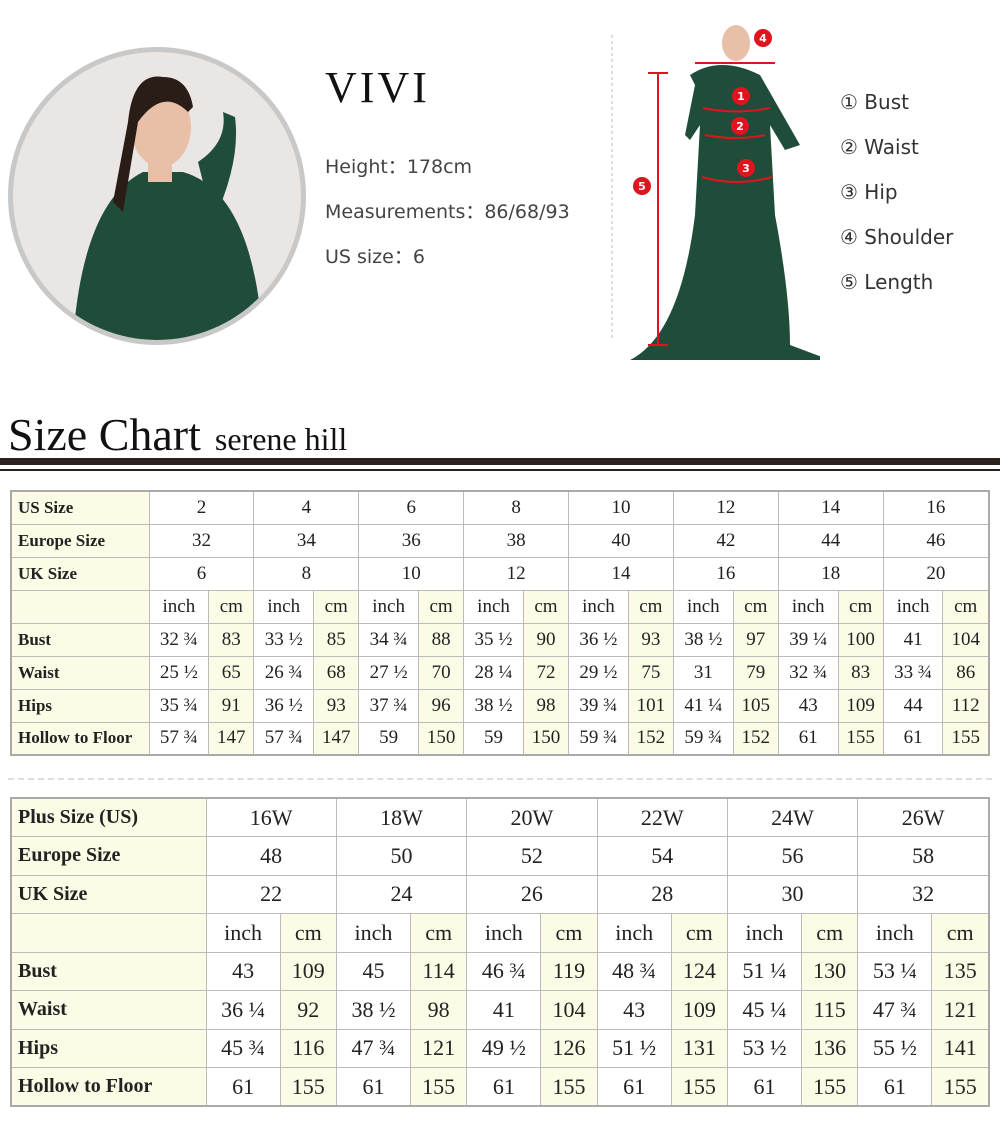 Image resolution: width=1000 pixels, height=1128 pixels. What do you see at coordinates (569, 971) in the screenshot?
I see `measure-cell: 119` at bounding box center [569, 971].